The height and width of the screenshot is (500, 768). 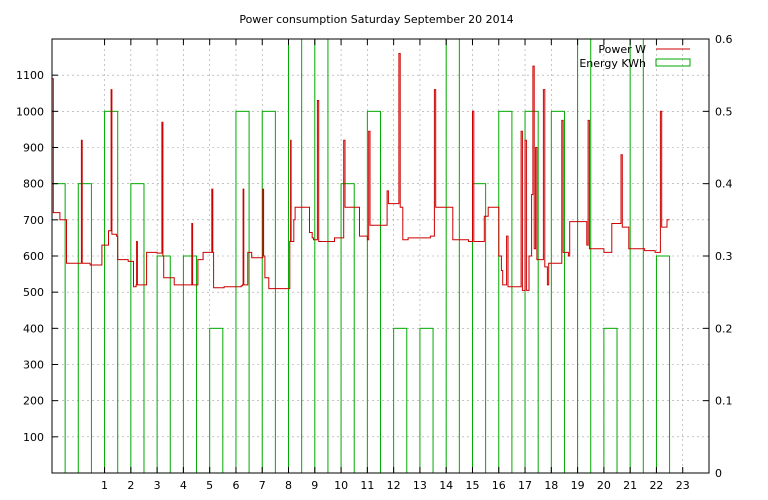 What do you see at coordinates (367, 485) in the screenshot?
I see `x-tick-label: 11` at bounding box center [367, 485].